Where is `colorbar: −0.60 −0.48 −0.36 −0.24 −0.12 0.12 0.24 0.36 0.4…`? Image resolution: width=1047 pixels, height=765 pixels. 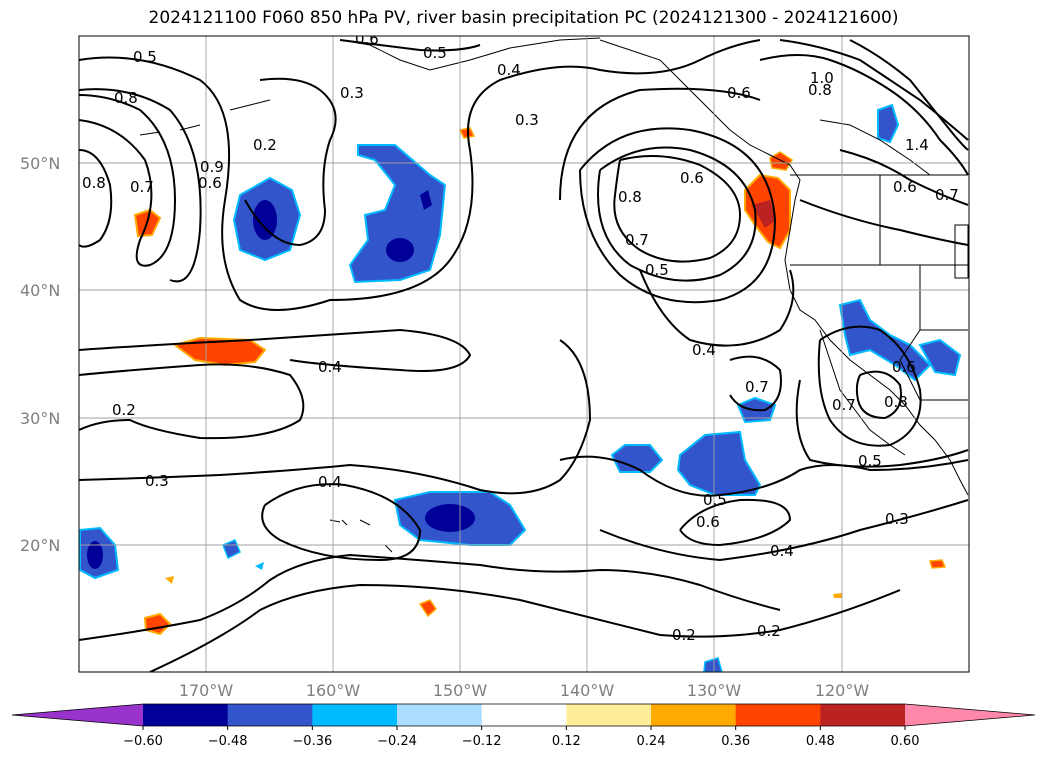
colorbar: −0.60 −0.48 −0.36 −0.24 −0.12 0.12 0.24 0.36 0.4… is located at coordinates (523, 726).